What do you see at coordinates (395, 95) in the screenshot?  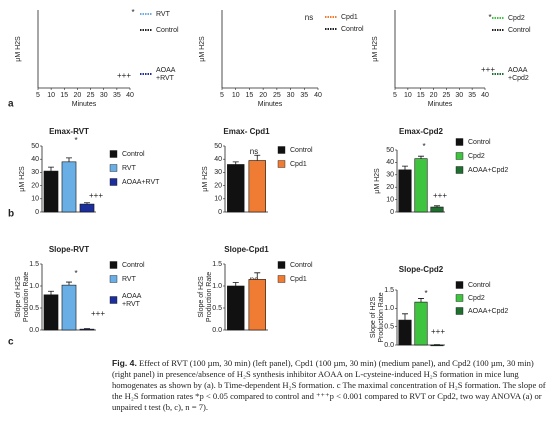 I see `x-tick-label: 5` at bounding box center [395, 95].